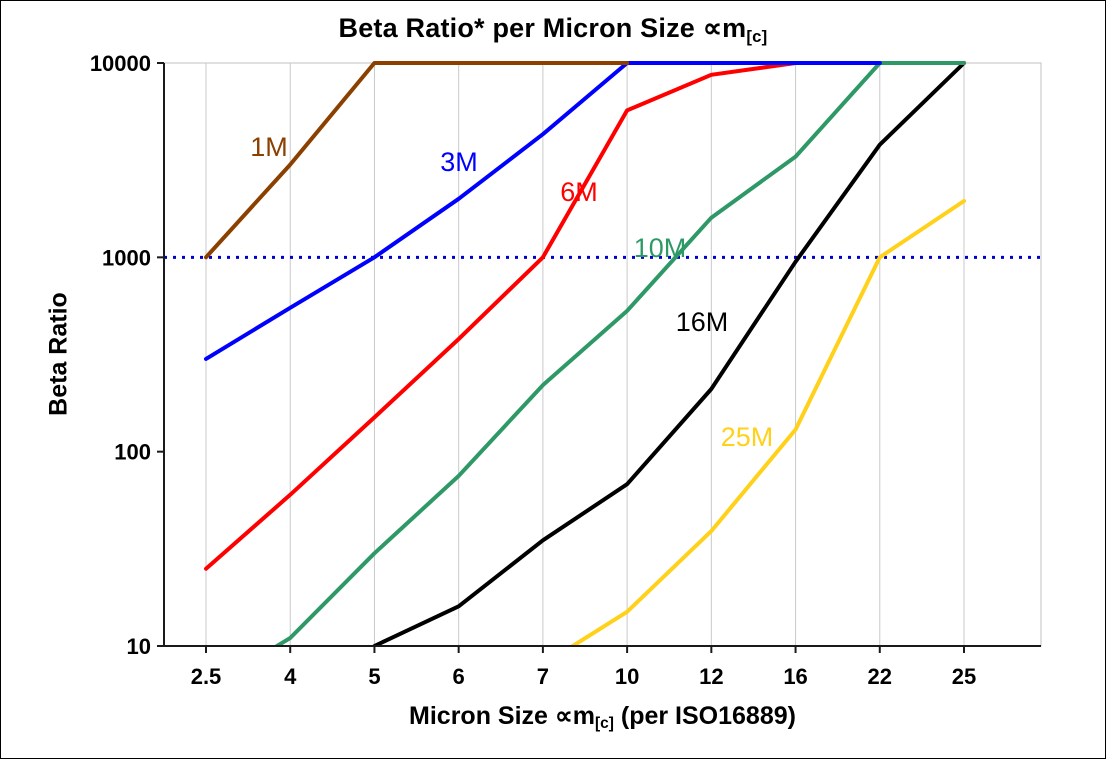 The width and height of the screenshot is (1106, 759). What do you see at coordinates (542, 28) in the screenshot?
I see `chart-title-text: Beta Ratio* per Micron Size ∝m` at bounding box center [542, 28].